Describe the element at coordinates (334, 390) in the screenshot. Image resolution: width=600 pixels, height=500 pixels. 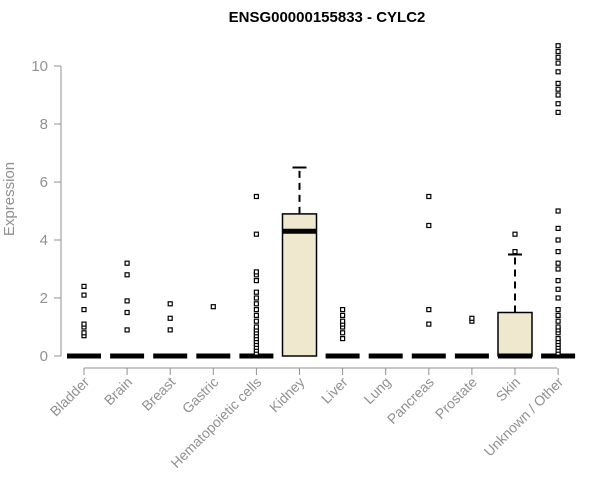
I see `x-tick-label: Liver` at that location.